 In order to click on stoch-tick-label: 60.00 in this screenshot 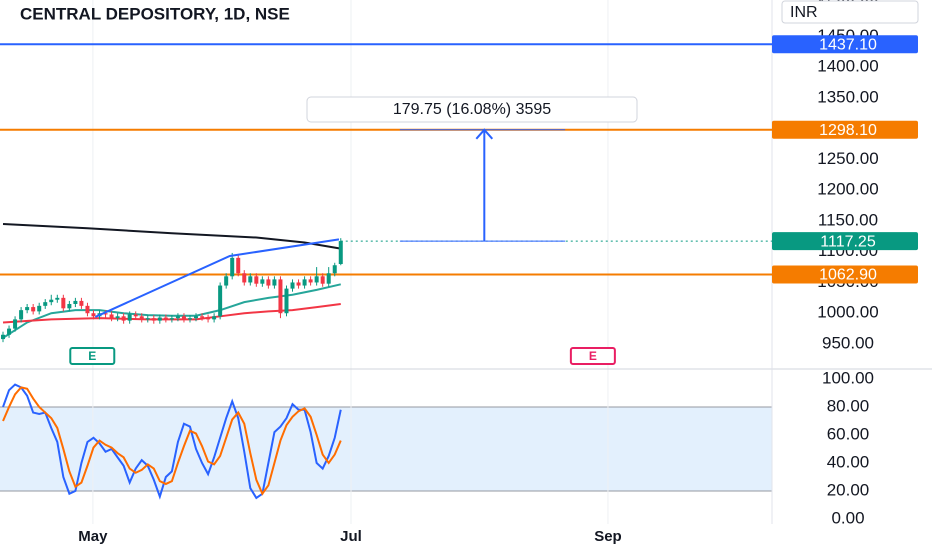, I will do `click(848, 433)`.